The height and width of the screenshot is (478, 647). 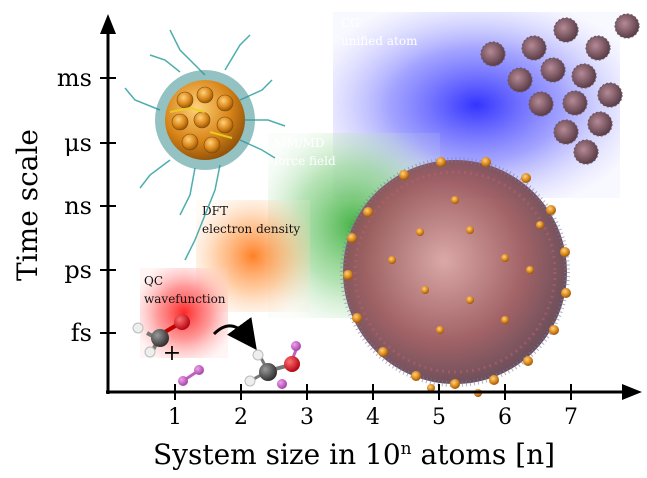 I want to click on h2-molecule, so click(x=191, y=375).